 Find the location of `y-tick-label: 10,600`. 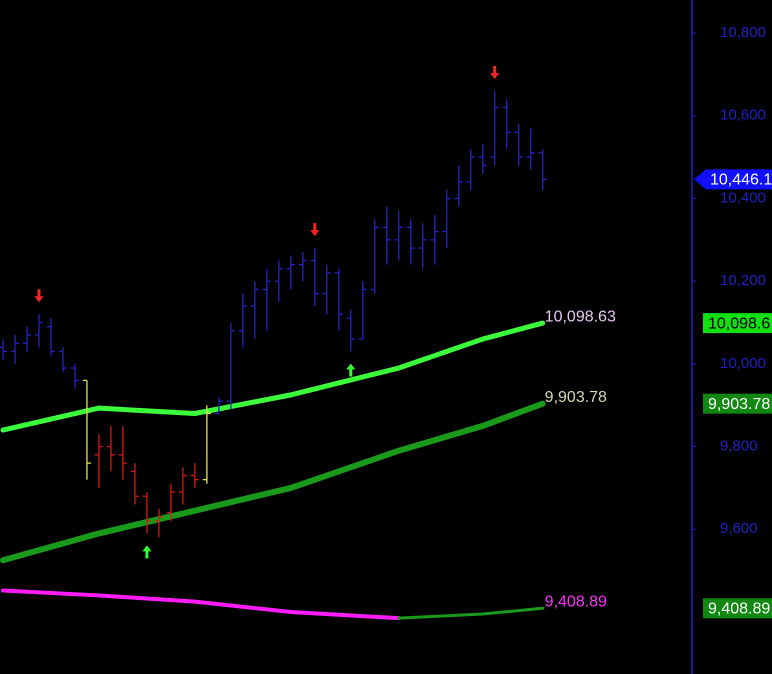

y-tick-label: 10,600 is located at coordinates (743, 115).